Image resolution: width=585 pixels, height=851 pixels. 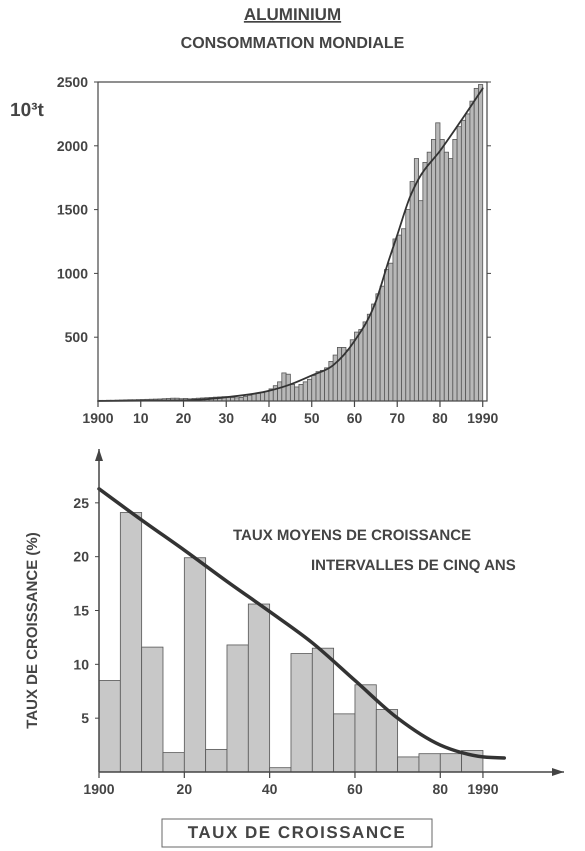 I want to click on y-axis-title: 10³t, so click(x=27, y=110).